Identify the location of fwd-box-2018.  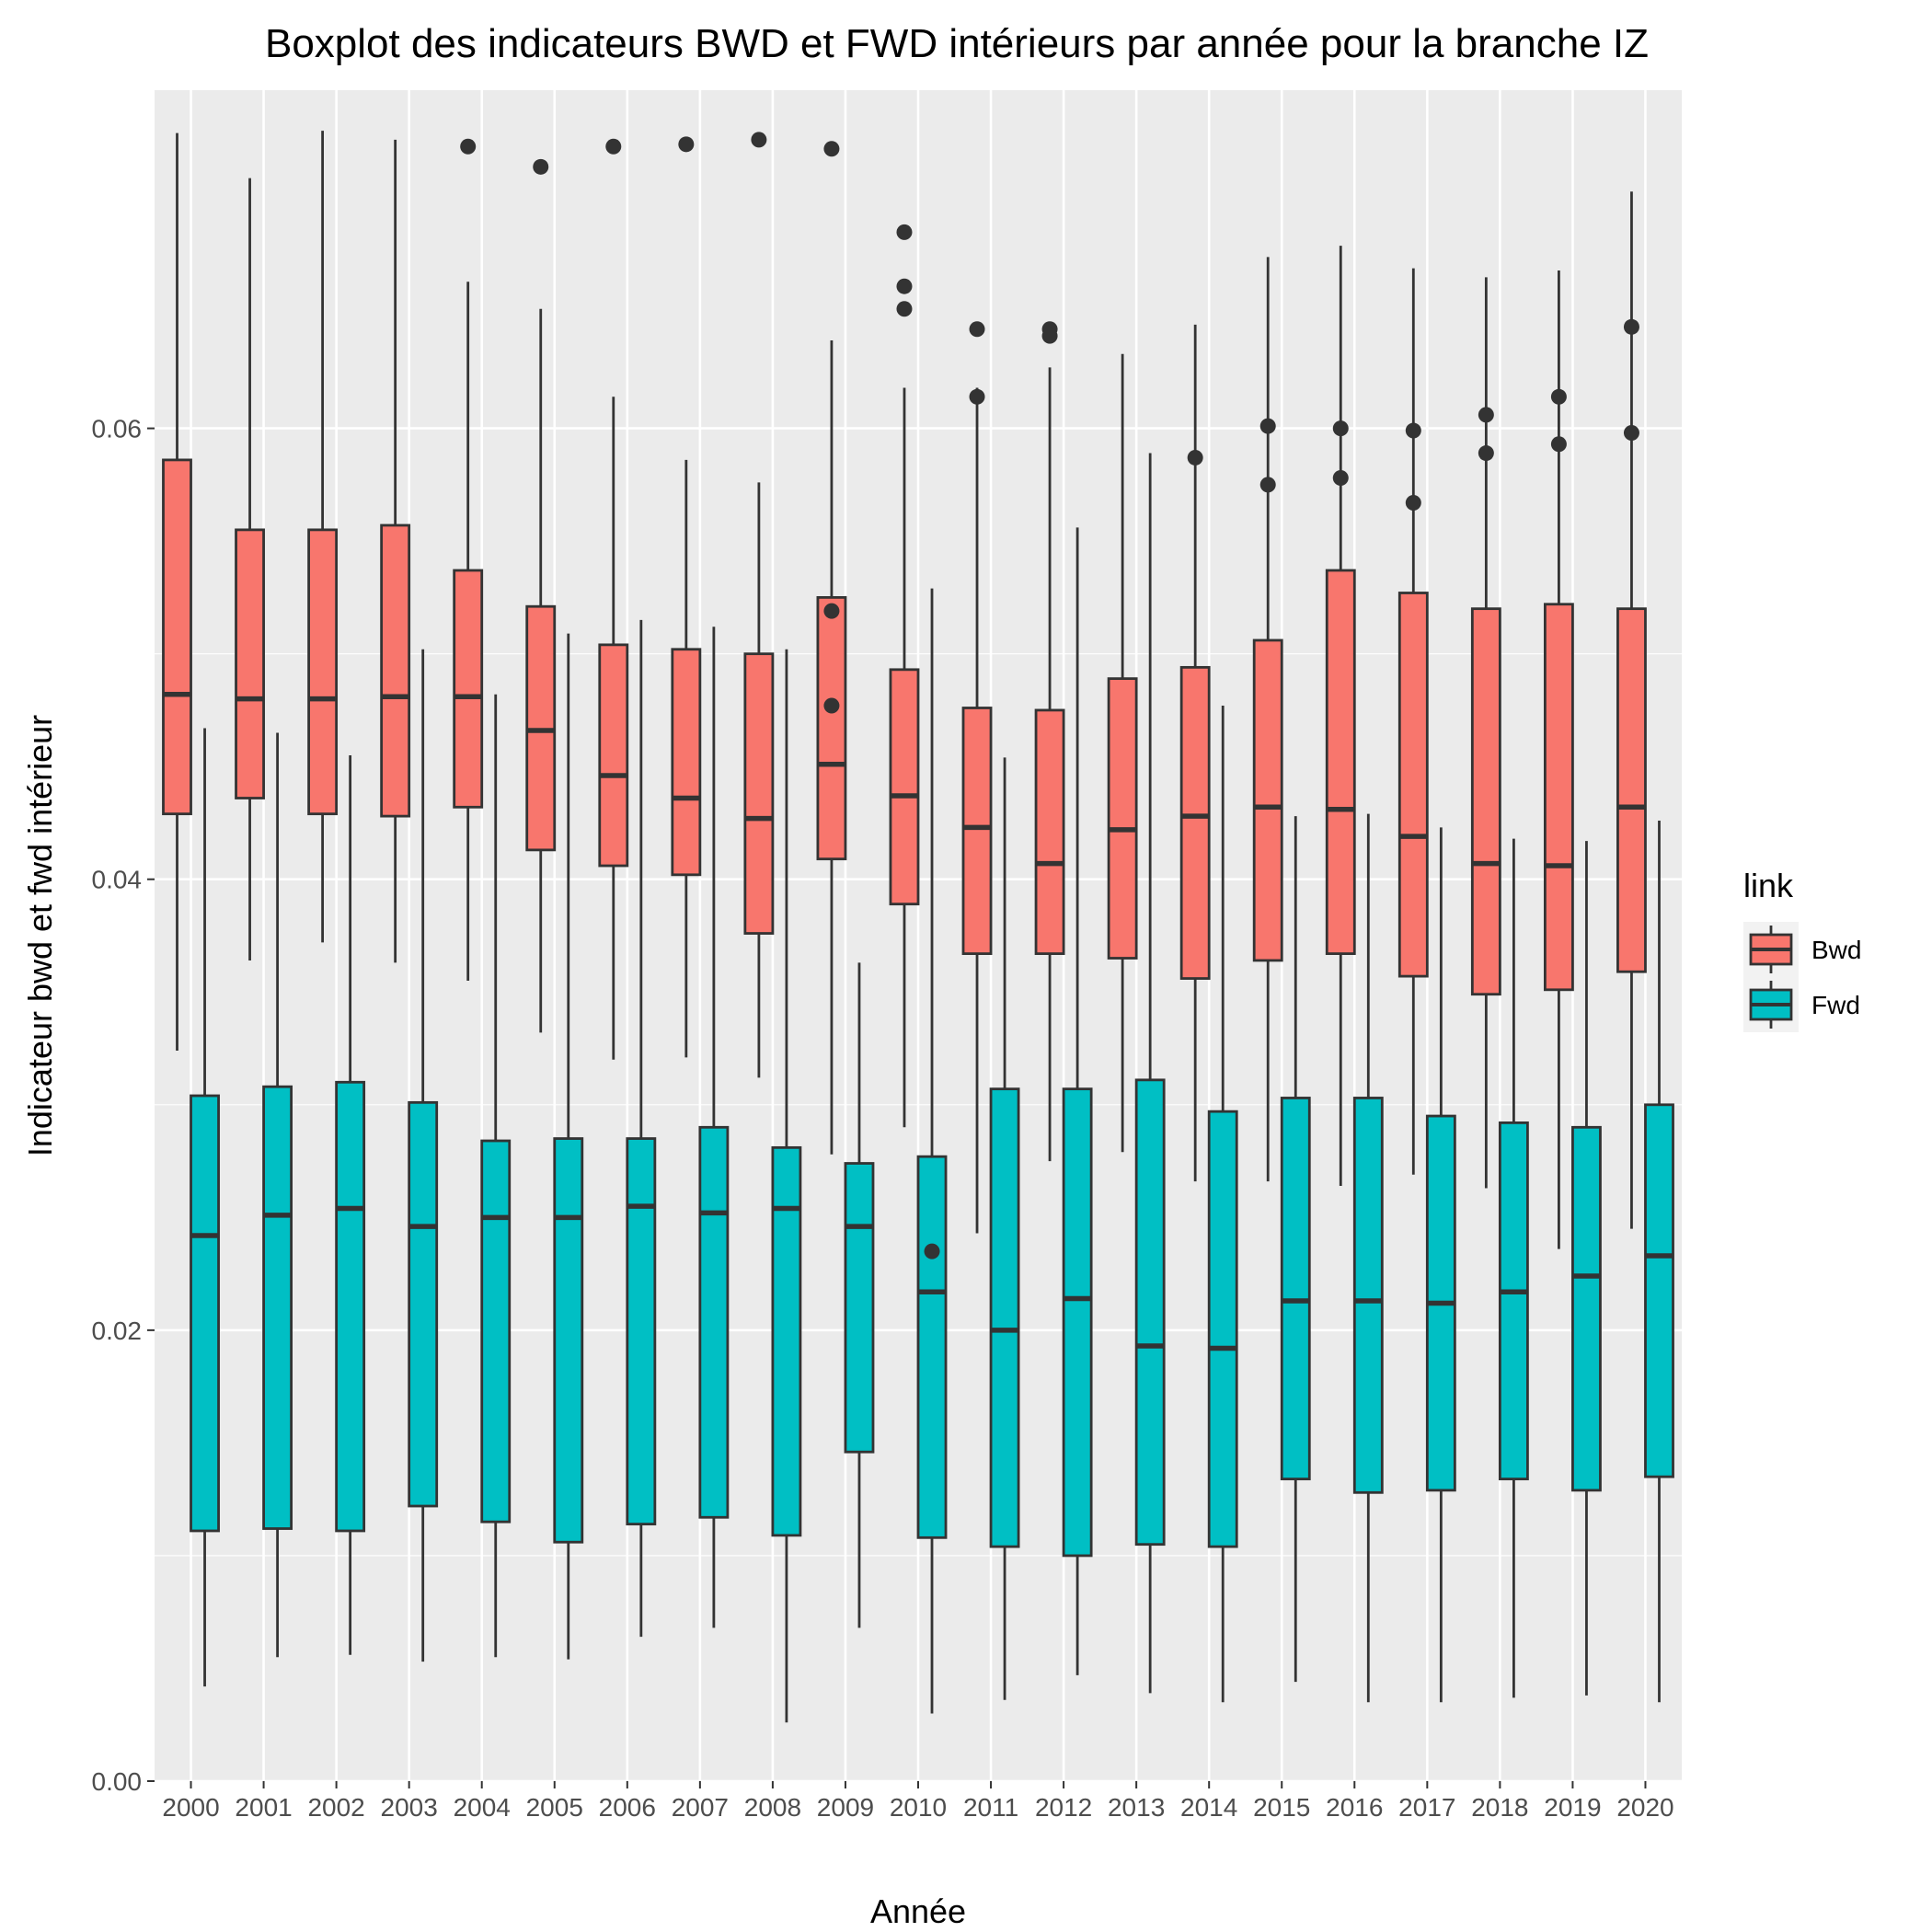
(1513, 1268).